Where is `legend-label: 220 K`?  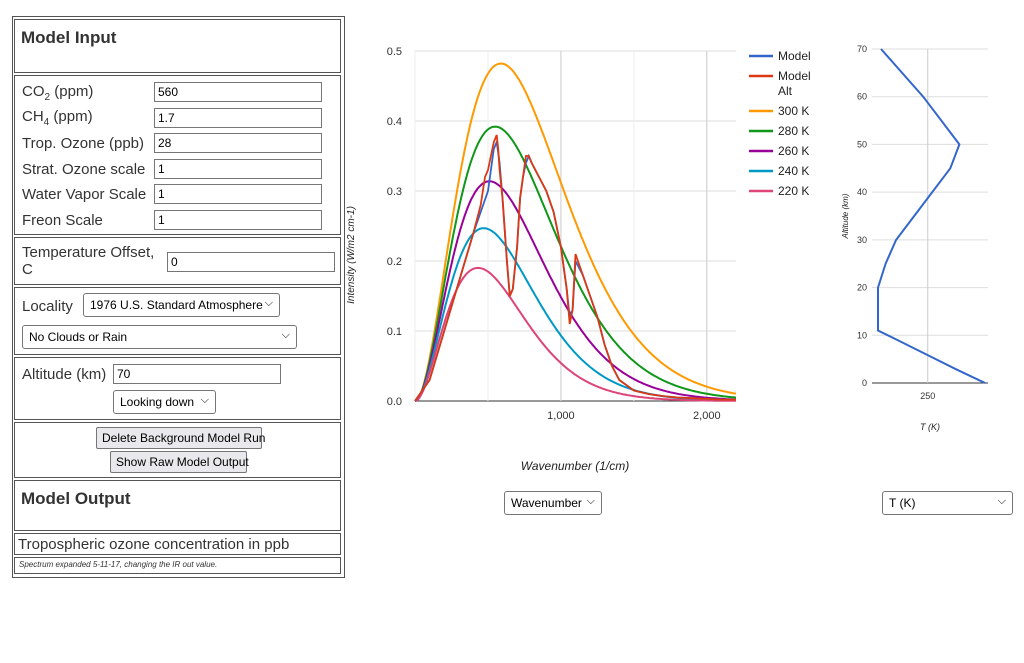
legend-label: 220 K is located at coordinates (793, 191).